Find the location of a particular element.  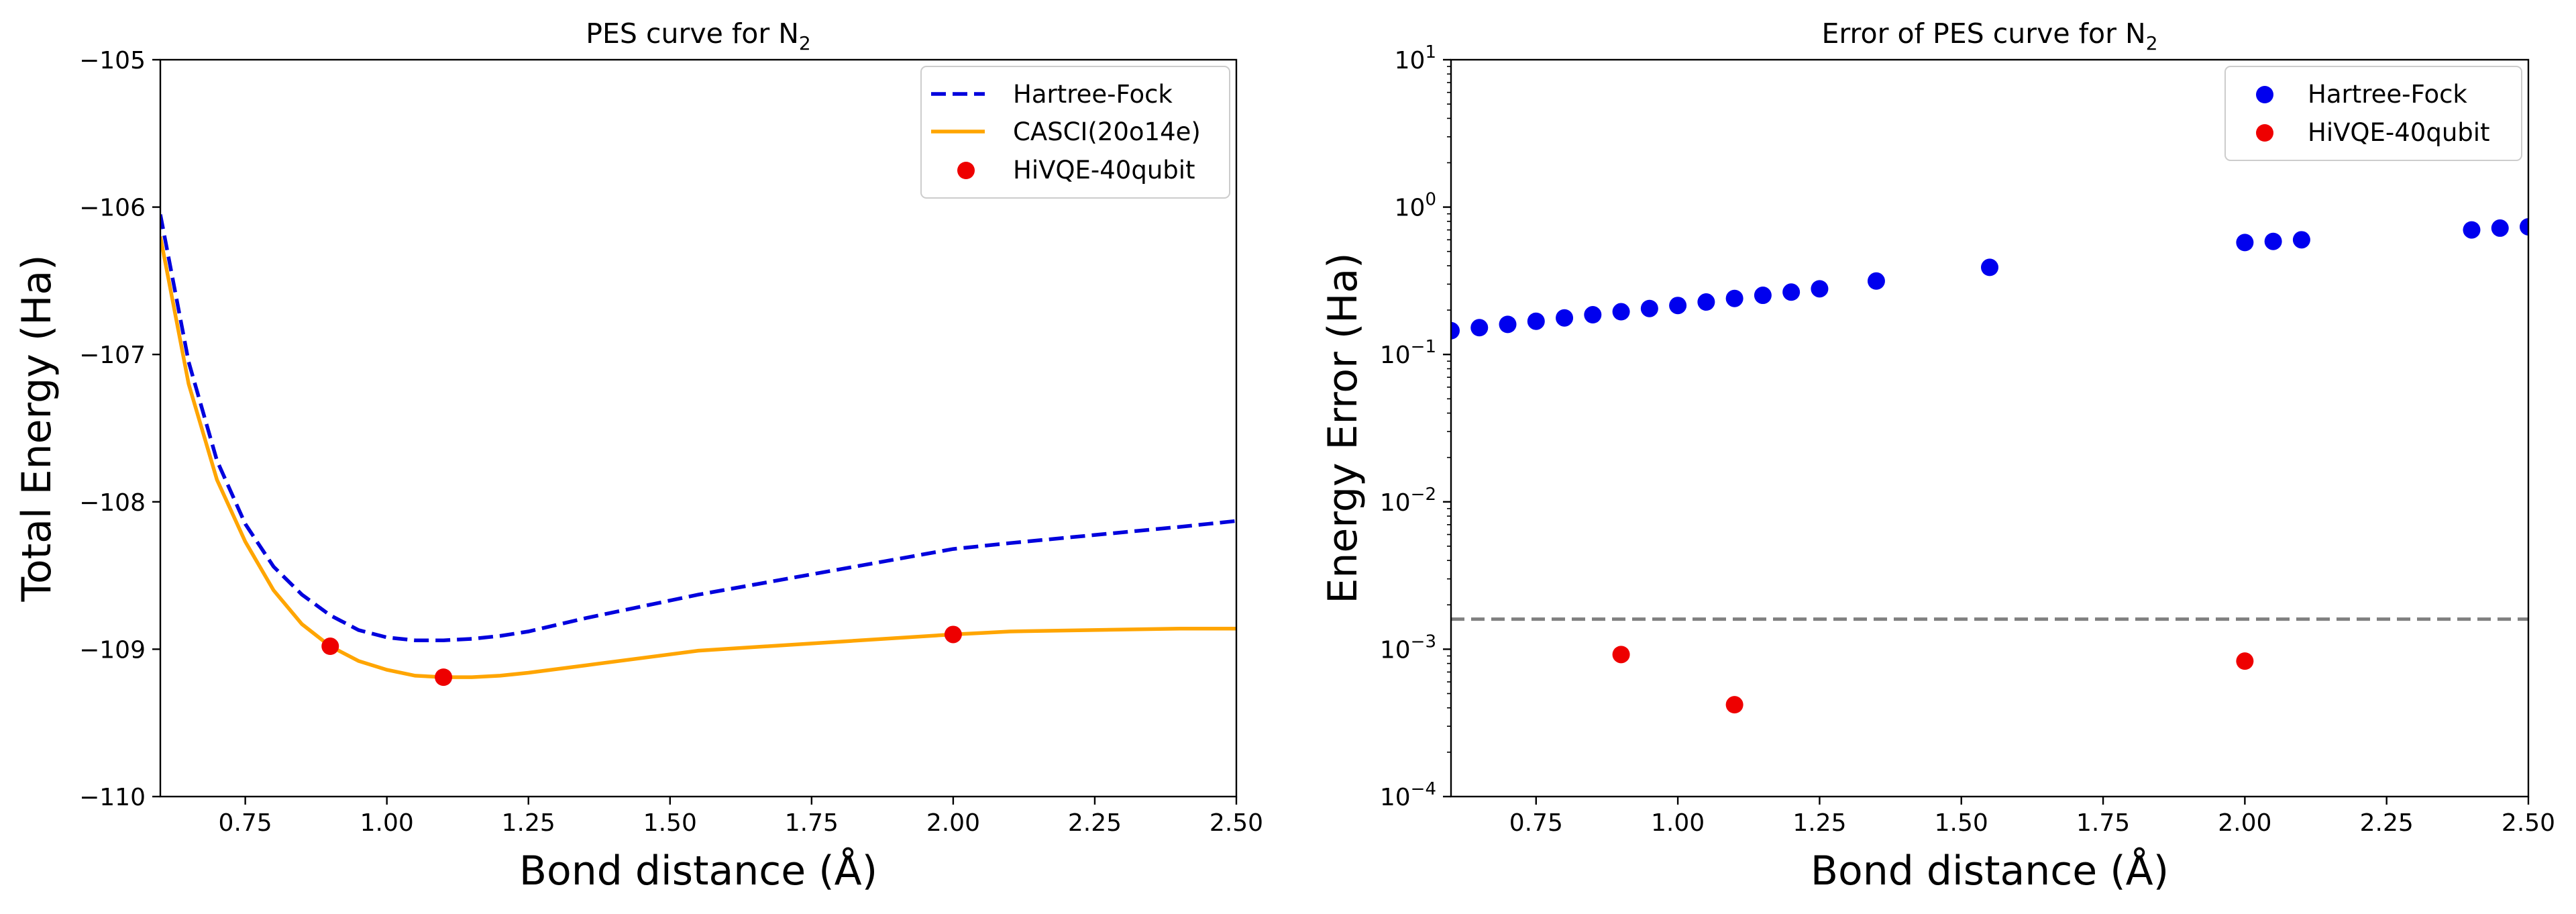

pes-legend-box is located at coordinates (1075, 132).